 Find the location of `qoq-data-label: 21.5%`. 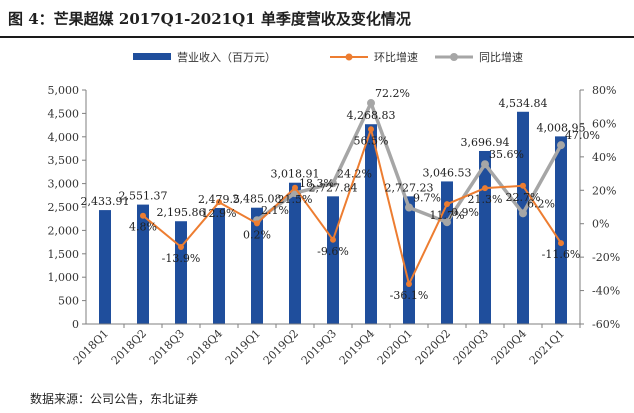

qoq-data-label: 21.5% is located at coordinates (295, 199).